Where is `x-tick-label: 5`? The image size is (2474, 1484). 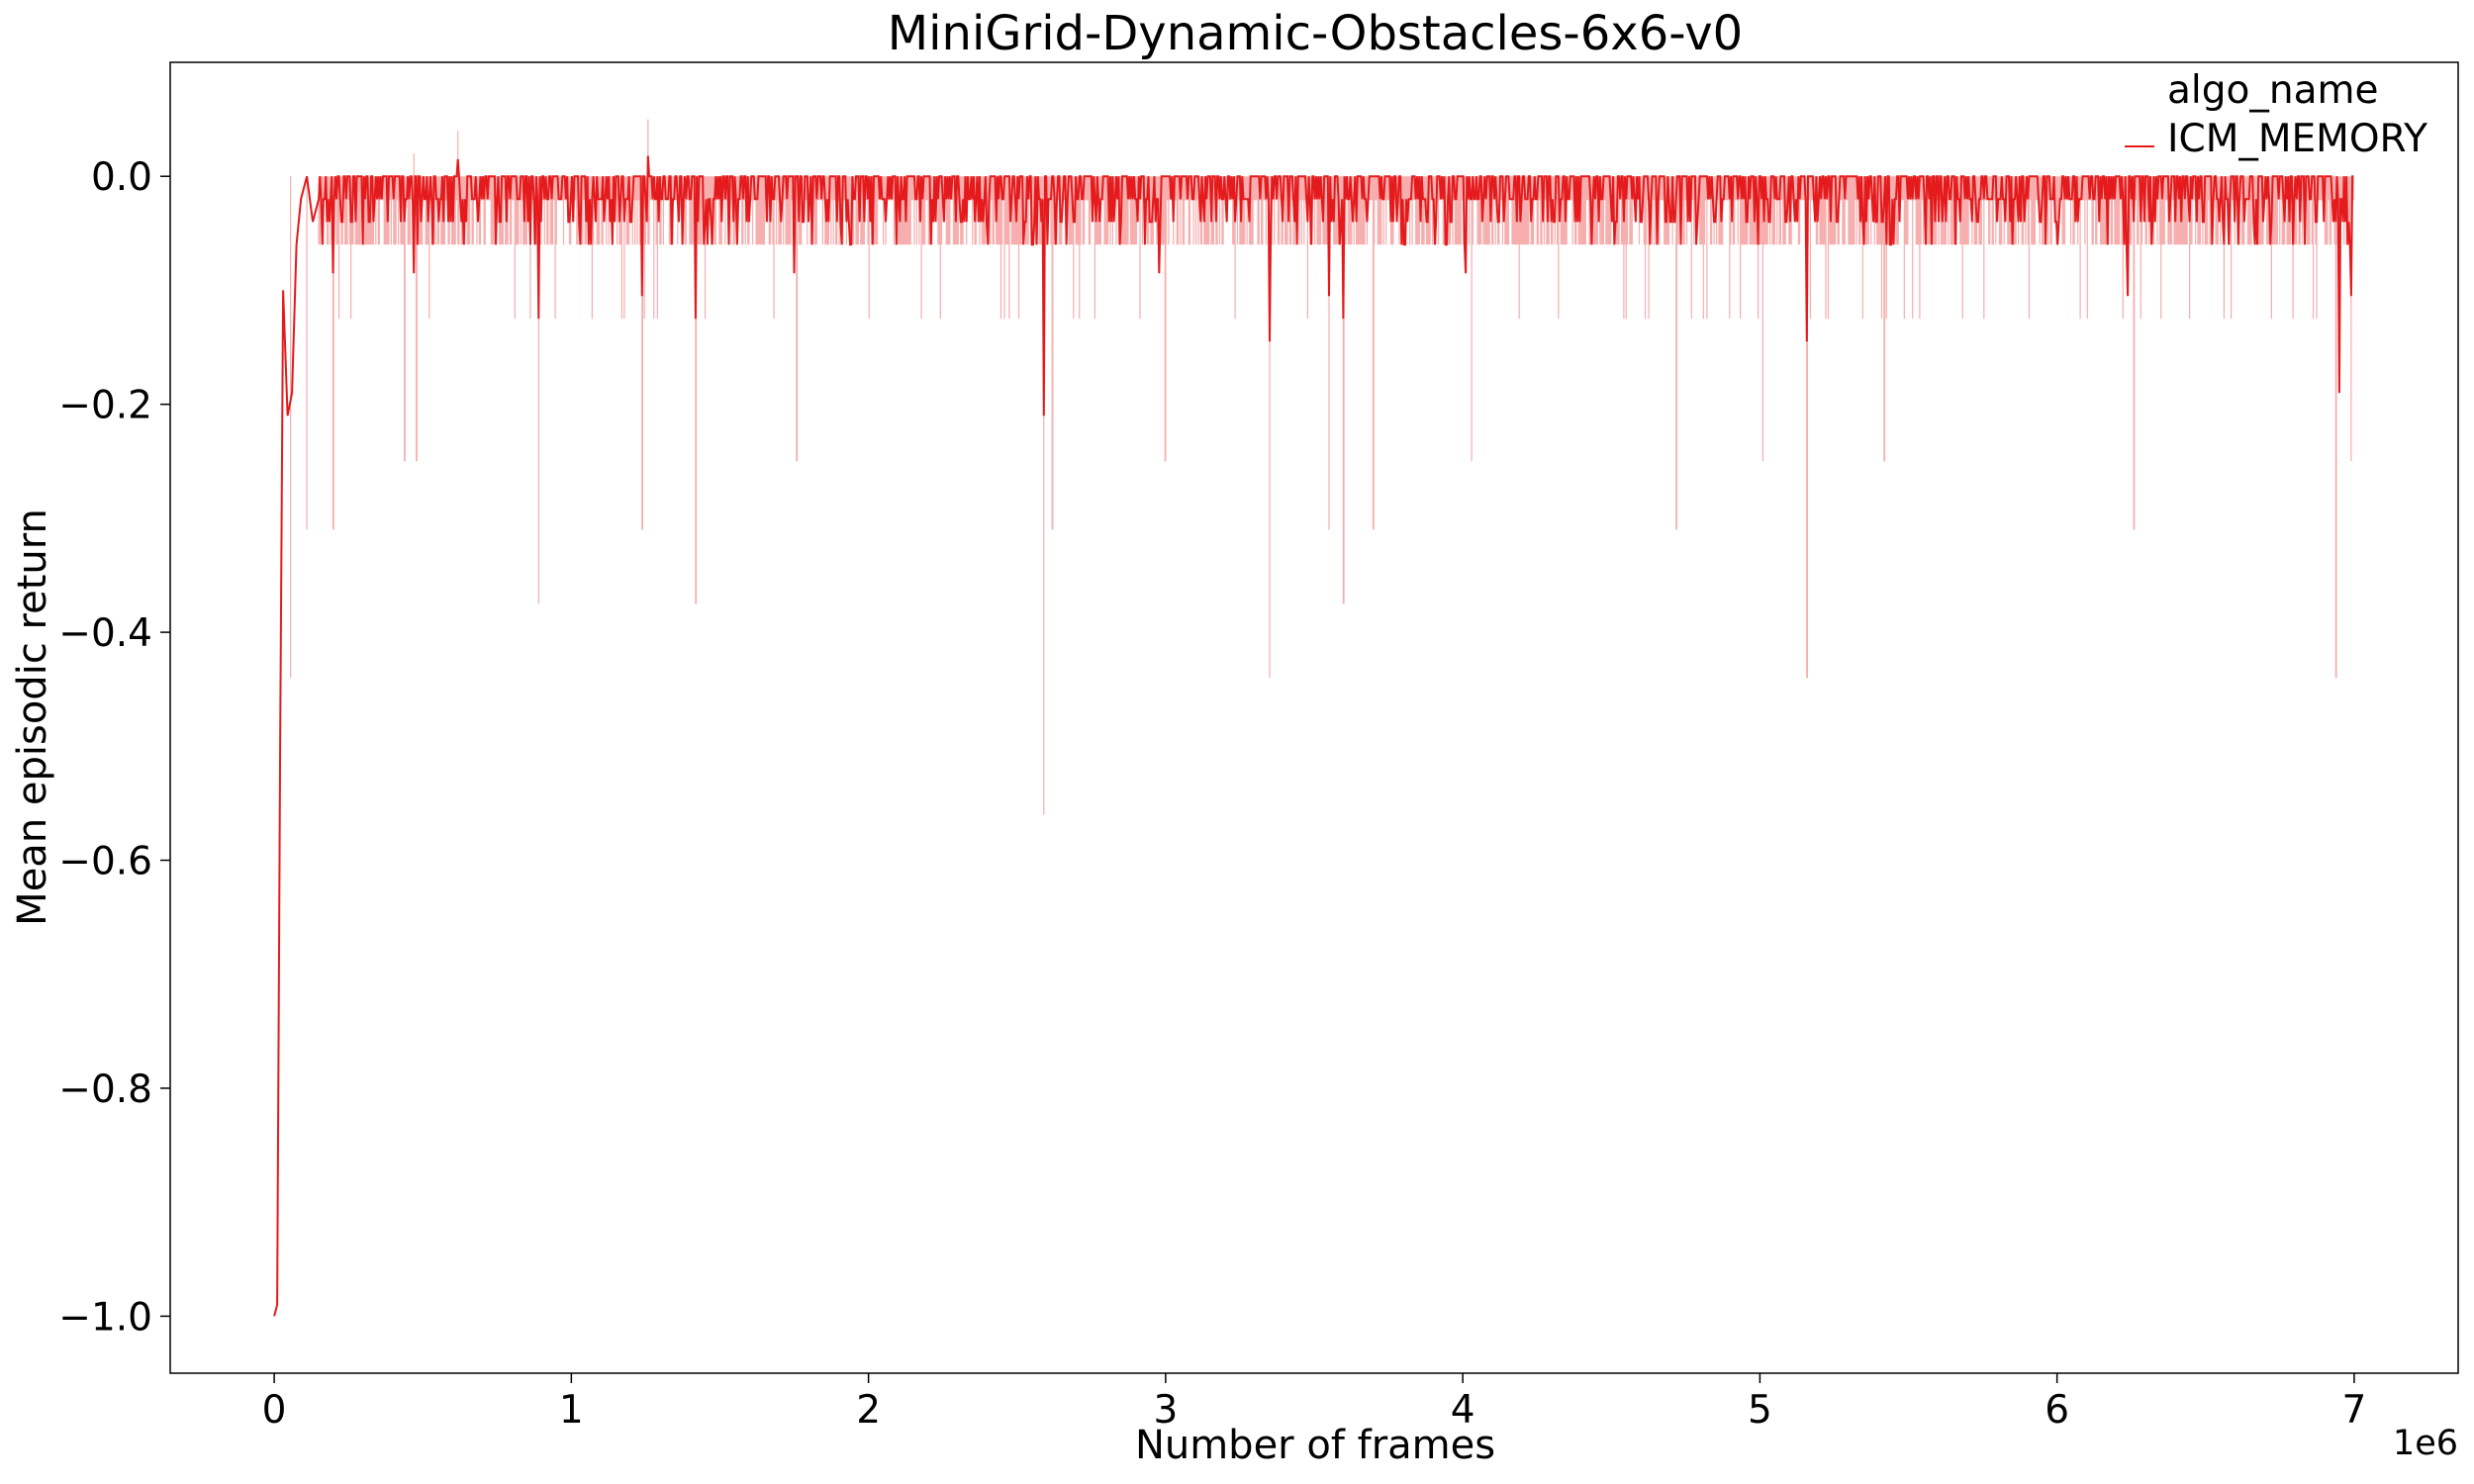 x-tick-label: 5 is located at coordinates (1760, 1410).